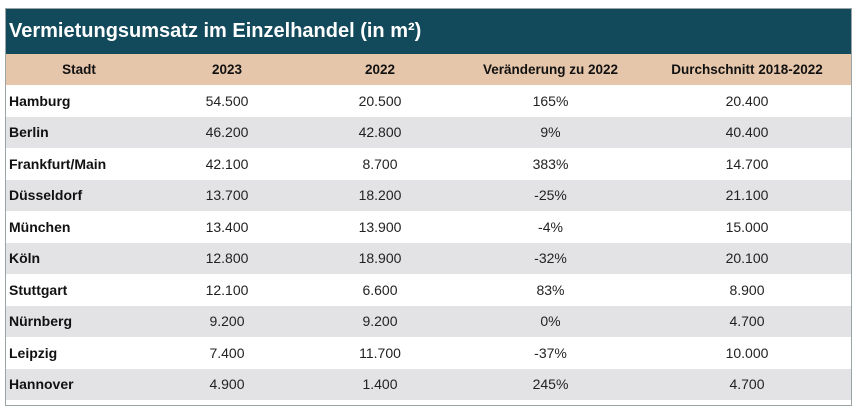 The height and width of the screenshot is (412, 862). What do you see at coordinates (550, 258) in the screenshot?
I see `change-cell: -32%` at bounding box center [550, 258].